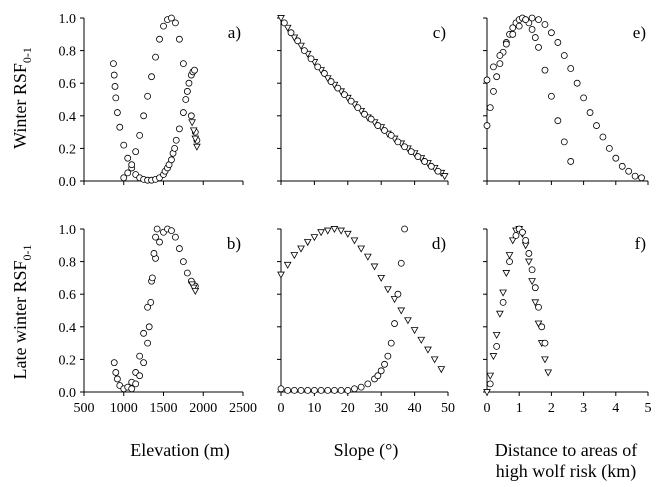  I want to click on panel-label-f: f), so click(640, 243).